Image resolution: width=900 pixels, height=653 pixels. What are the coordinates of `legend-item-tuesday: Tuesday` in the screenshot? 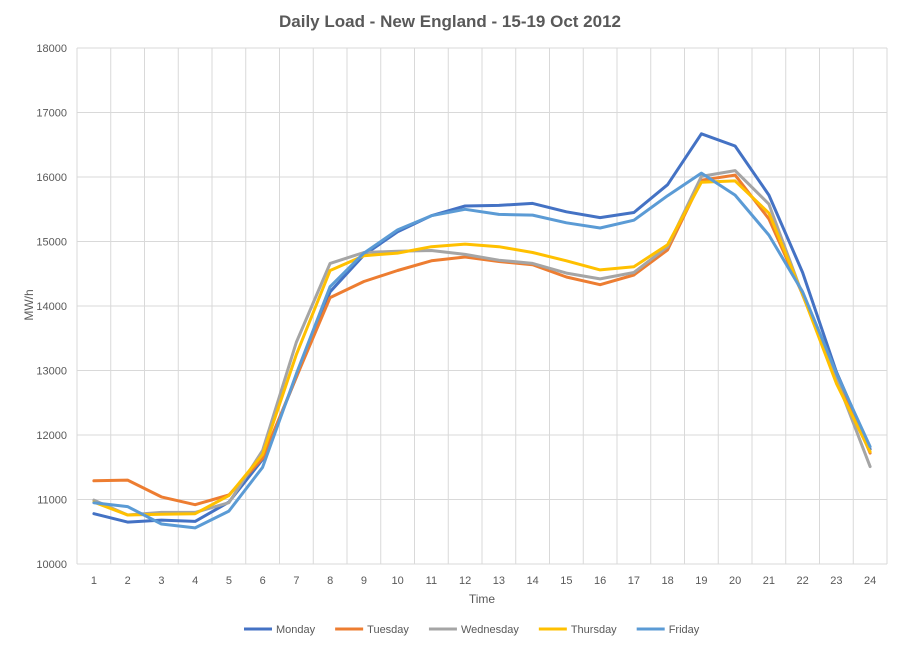 It's located at (372, 630).